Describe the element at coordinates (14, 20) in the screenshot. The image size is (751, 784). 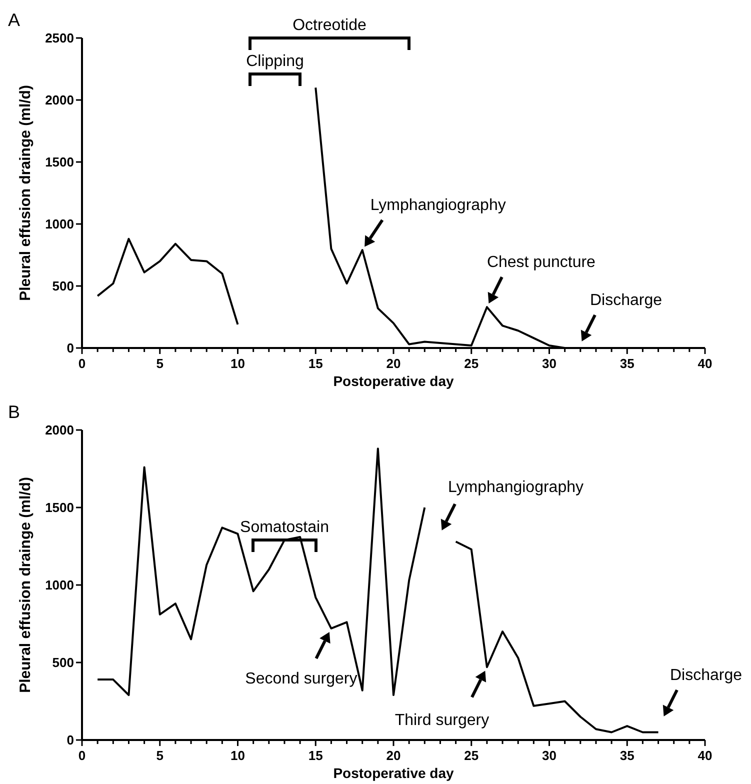
I see `chart-title: A` at that location.